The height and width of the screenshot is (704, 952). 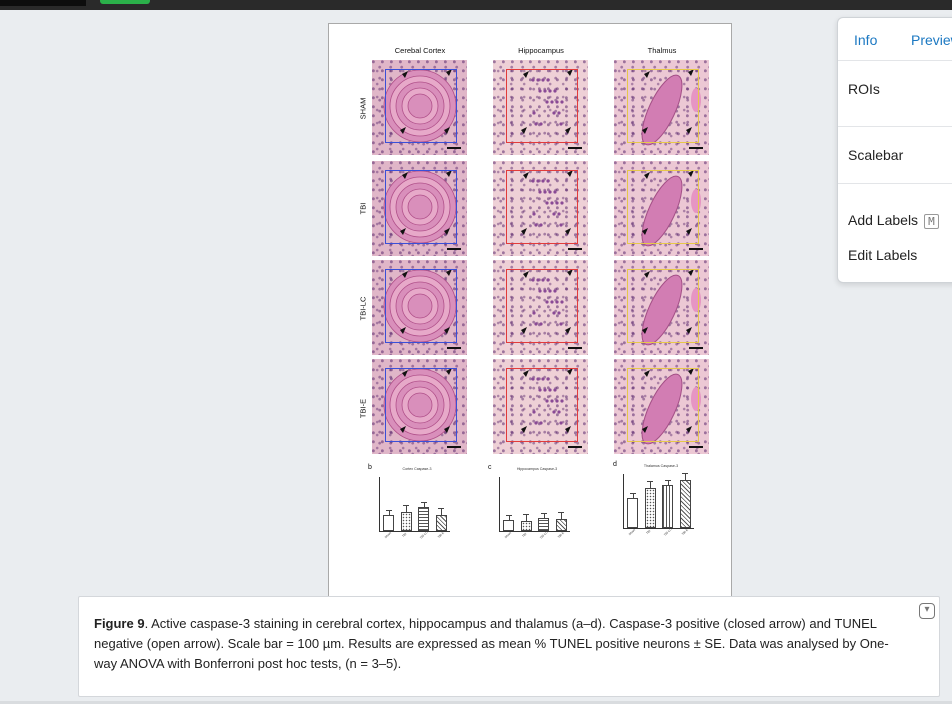 What do you see at coordinates (476, 5) in the screenshot?
I see `browser-top-bar` at bounding box center [476, 5].